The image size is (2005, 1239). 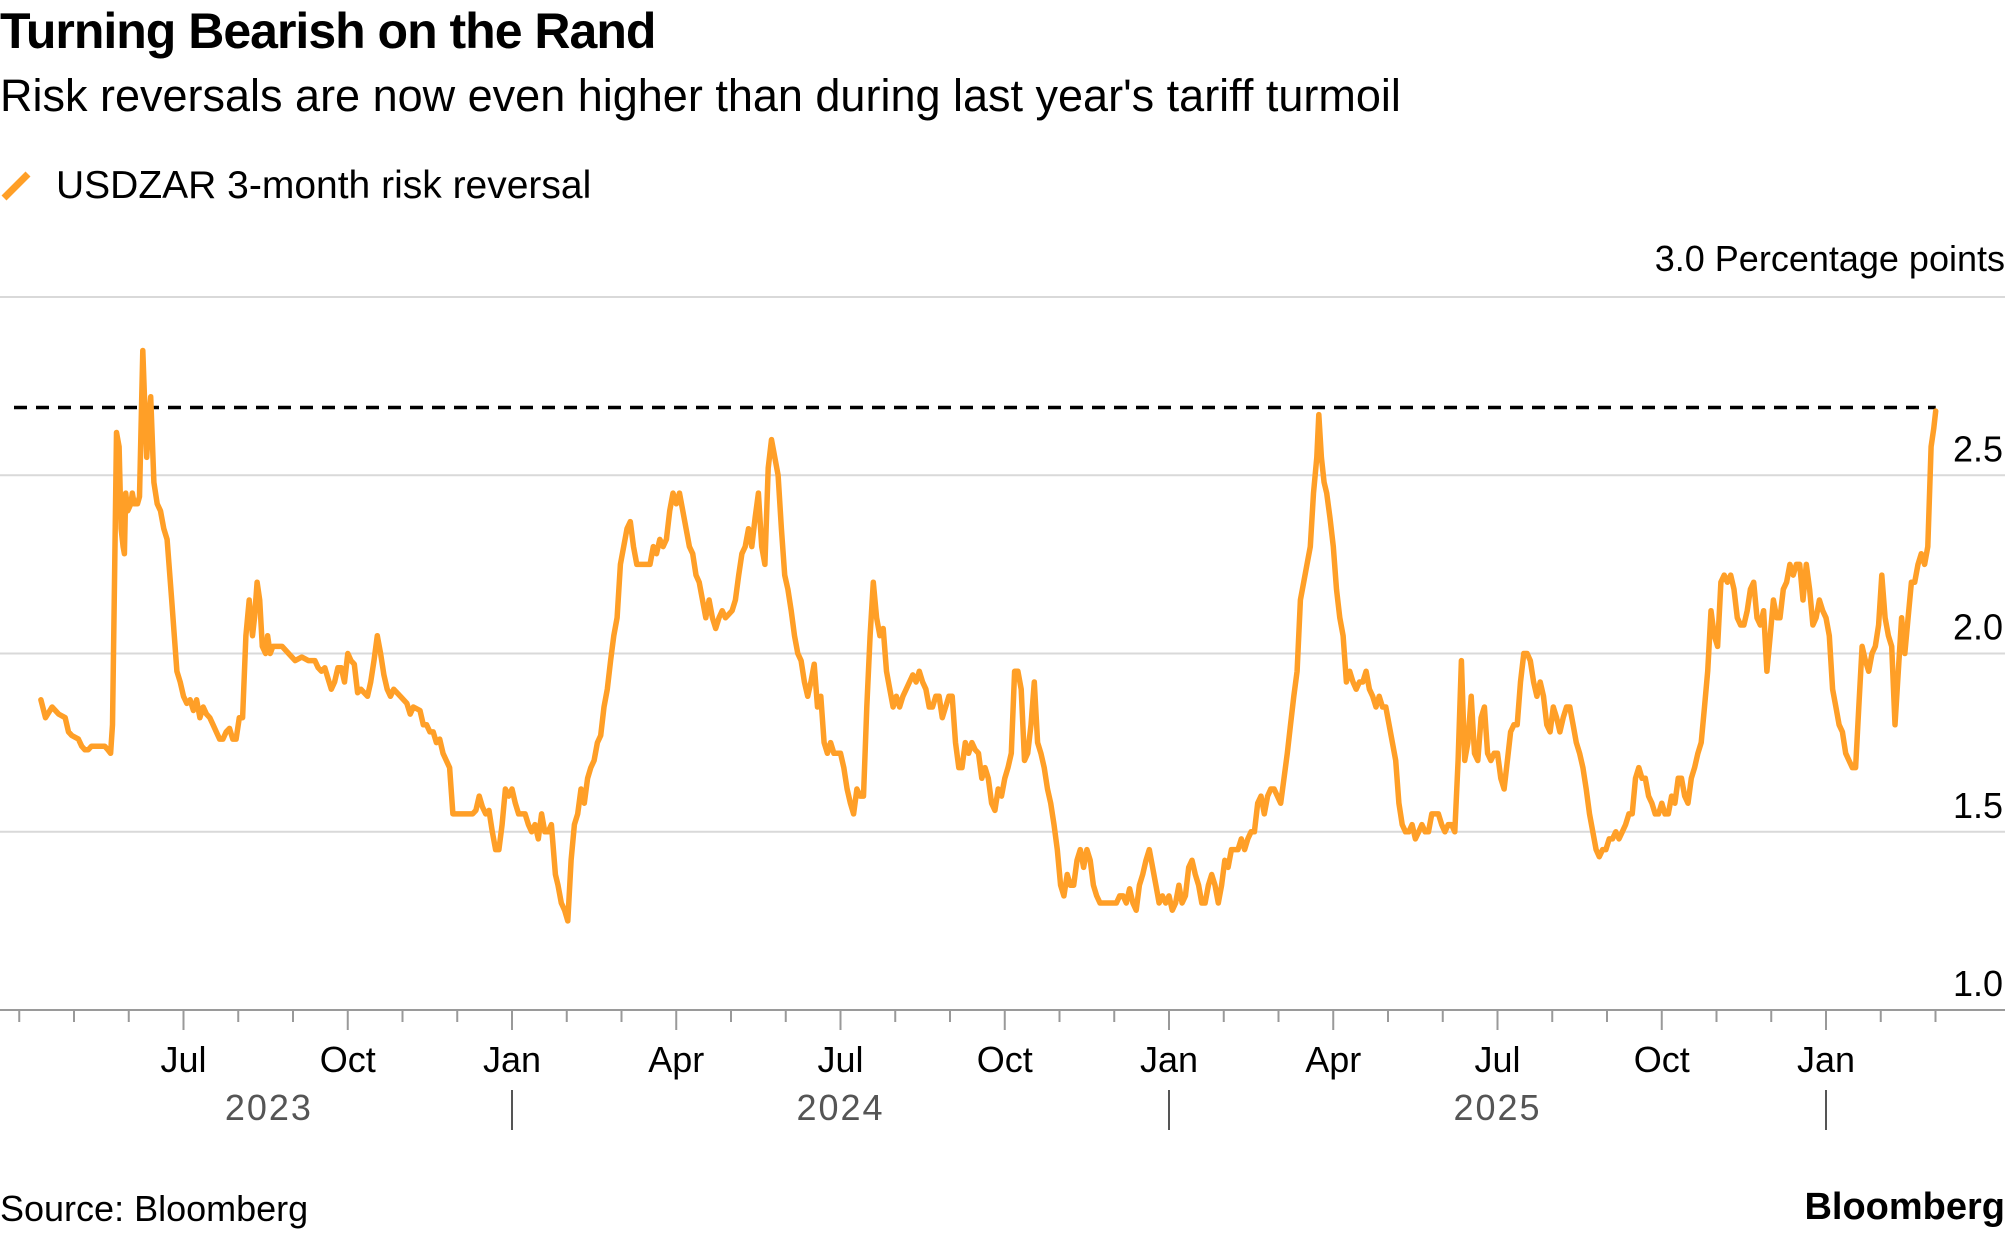 I want to click on y-axis-unit-label: 3.0 Percentage points, so click(x=1829, y=258).